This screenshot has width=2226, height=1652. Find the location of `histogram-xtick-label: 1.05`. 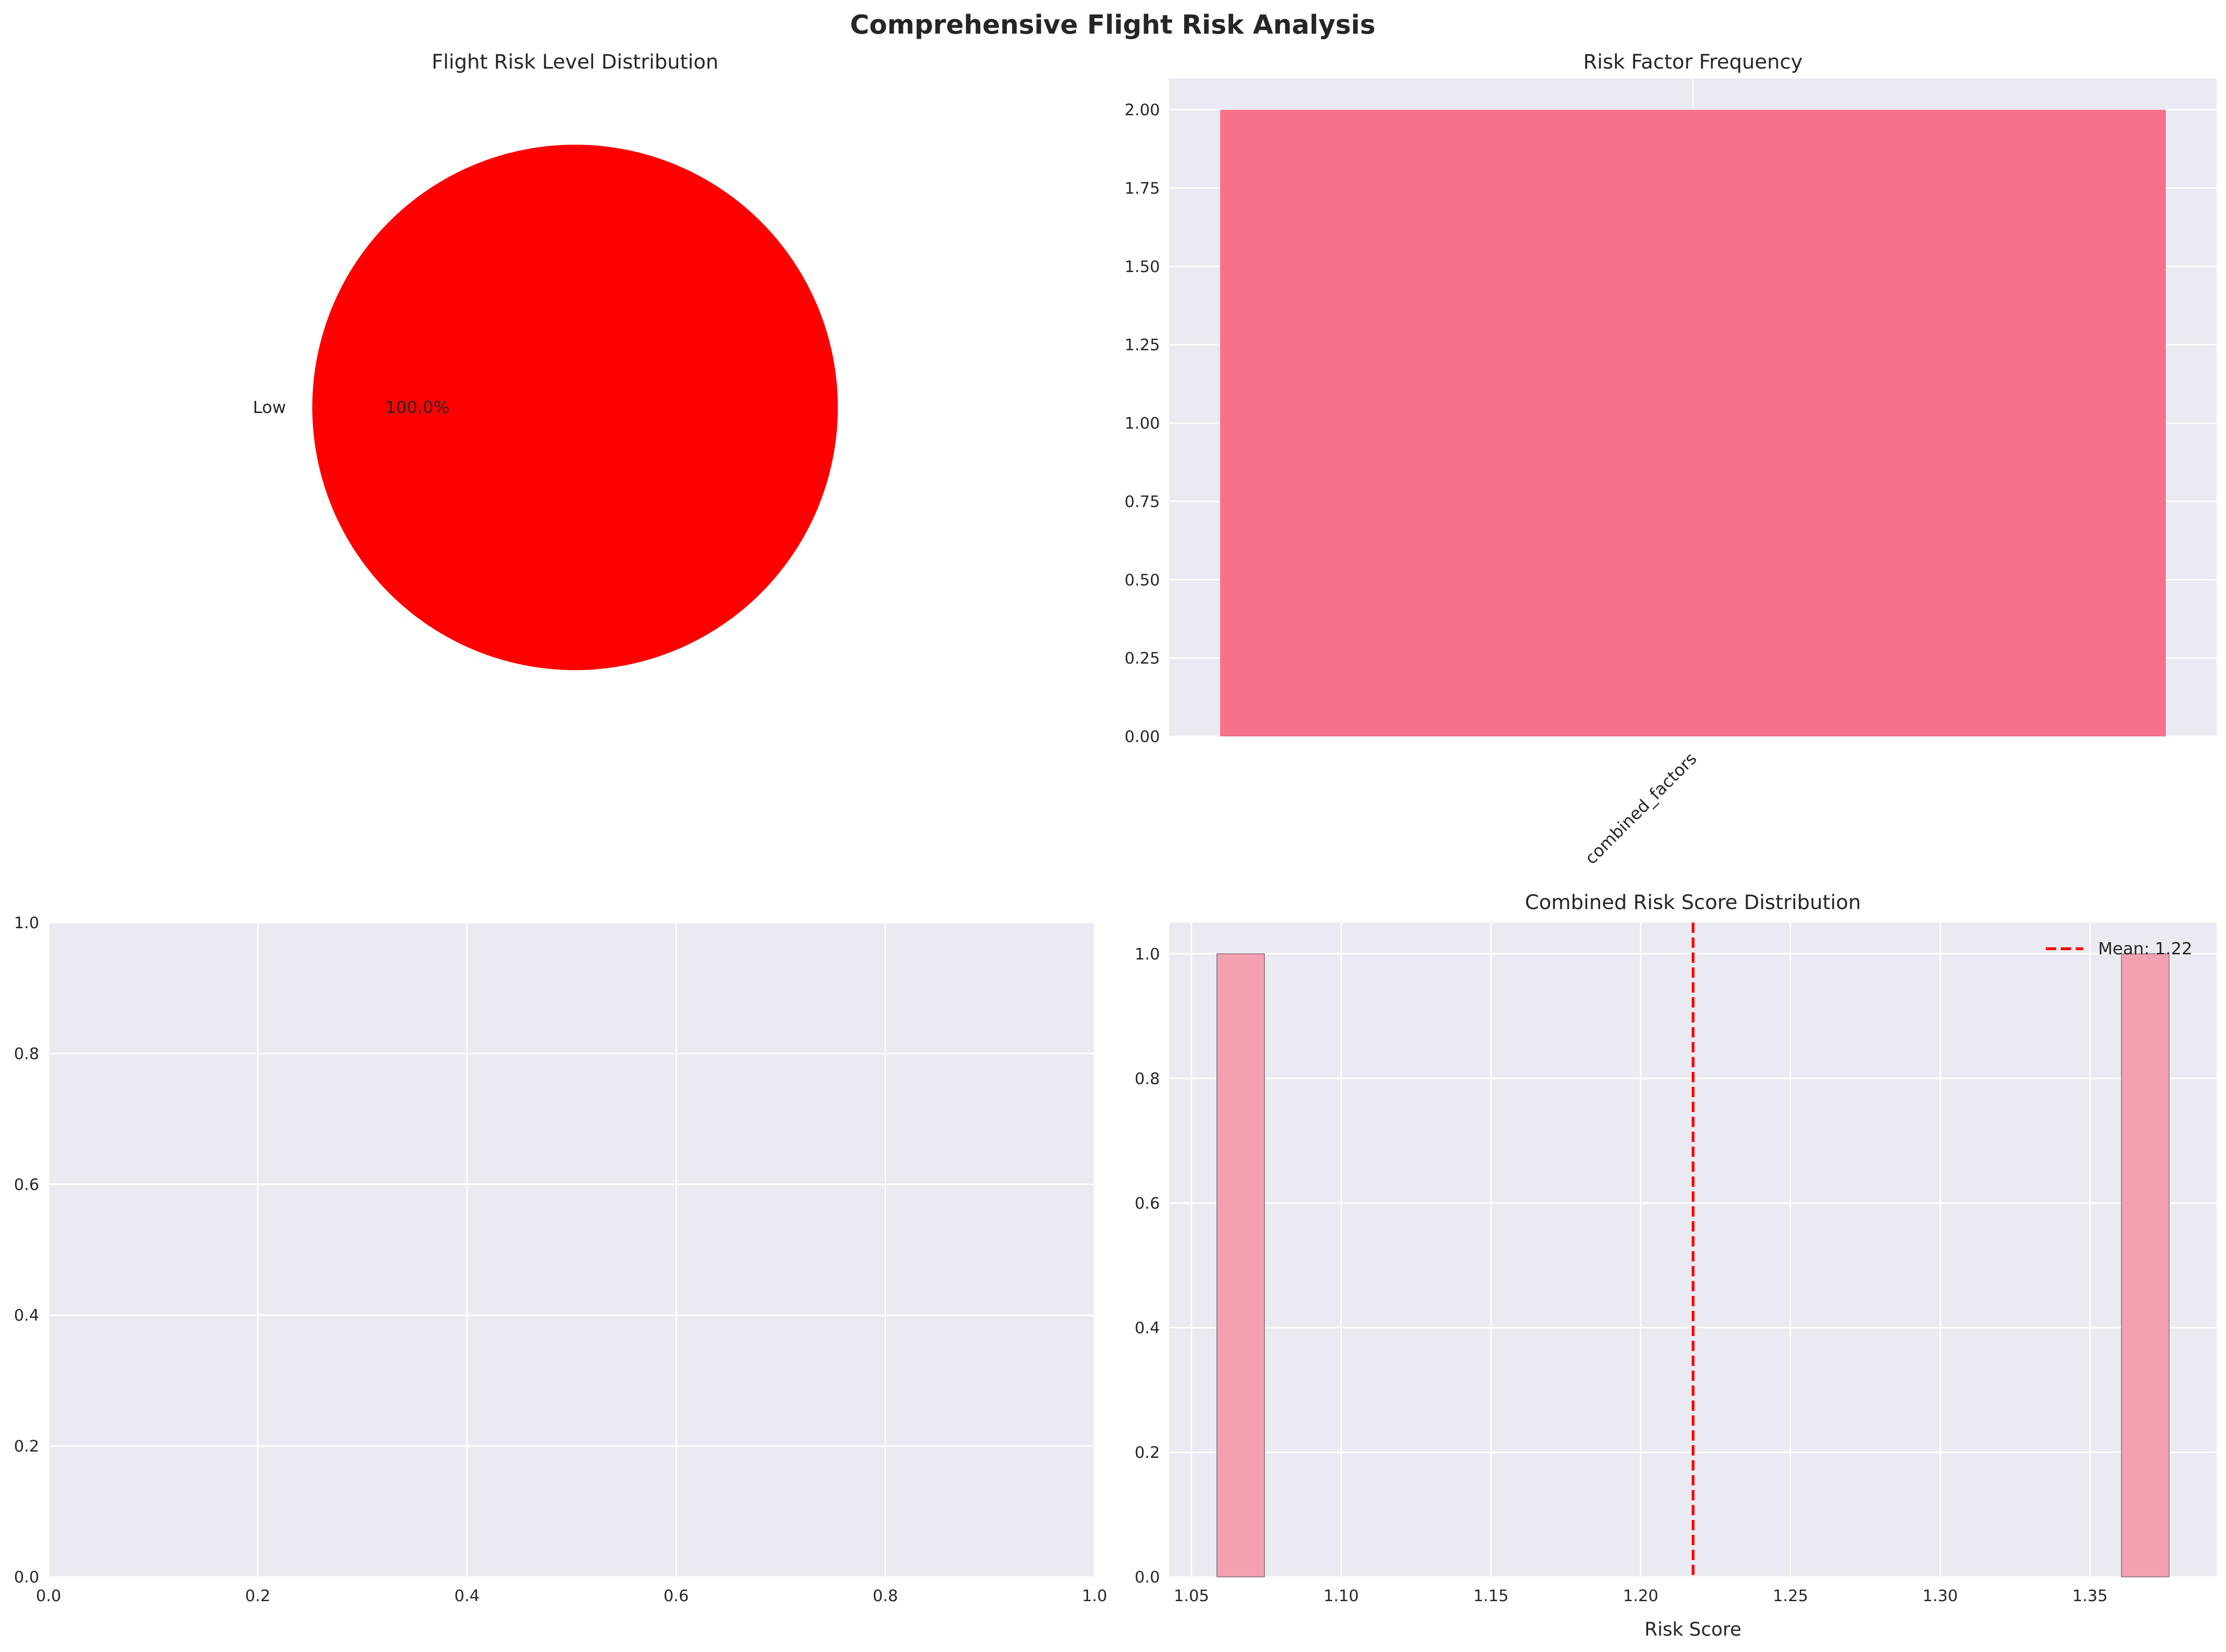

histogram-xtick-label: 1.05 is located at coordinates (1191, 1596).